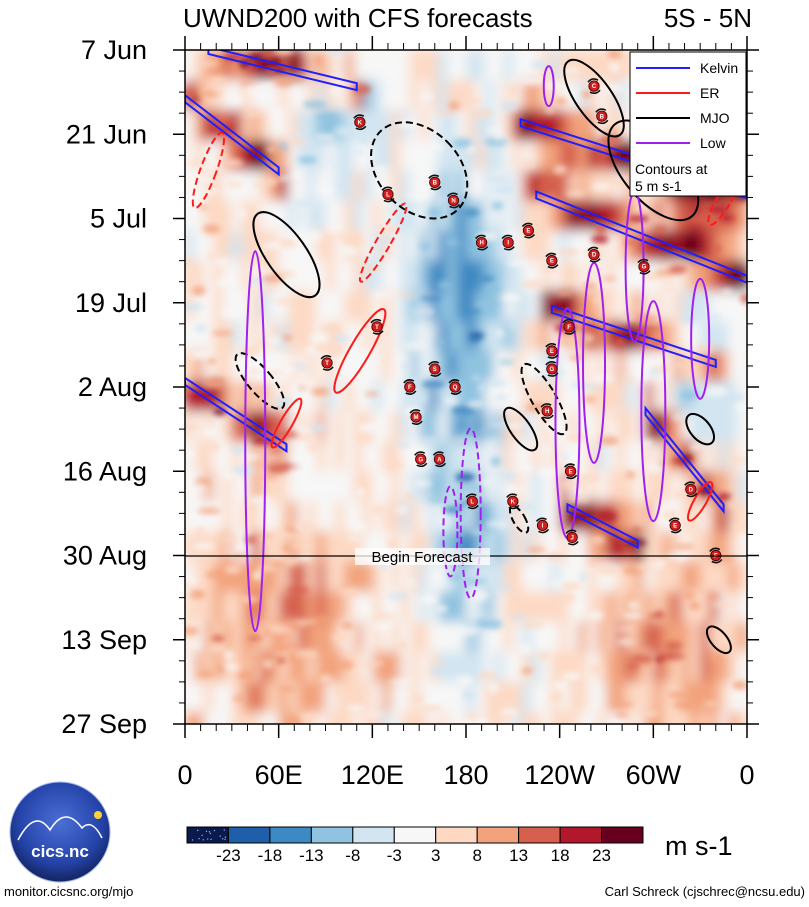 This screenshot has height=907, width=809. What do you see at coordinates (372, 775) in the screenshot?
I see `x-tick-label: 120E` at bounding box center [372, 775].